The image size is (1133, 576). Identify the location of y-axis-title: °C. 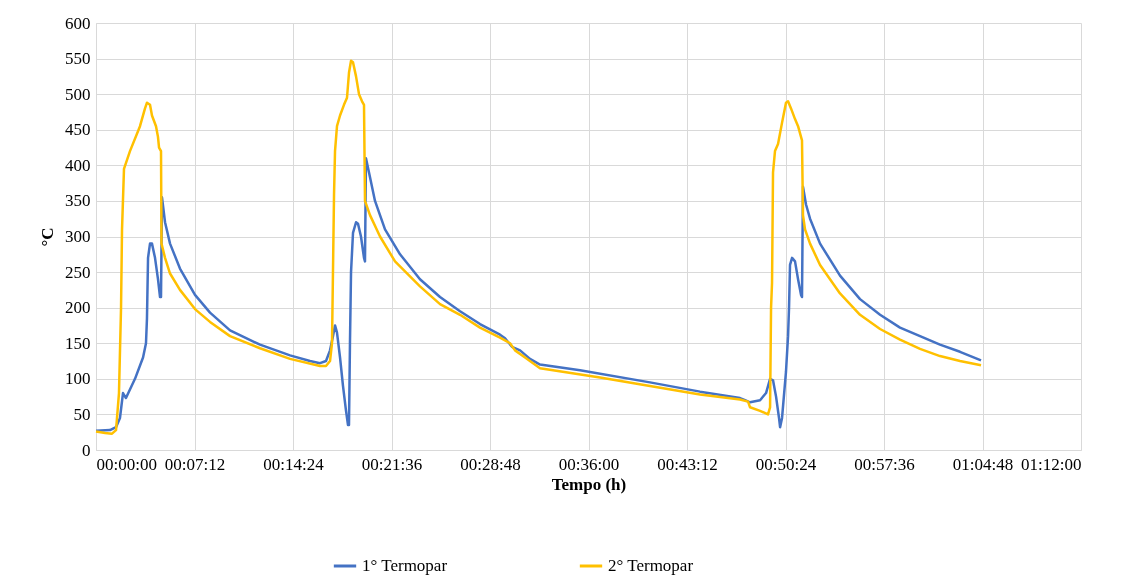
(47, 237).